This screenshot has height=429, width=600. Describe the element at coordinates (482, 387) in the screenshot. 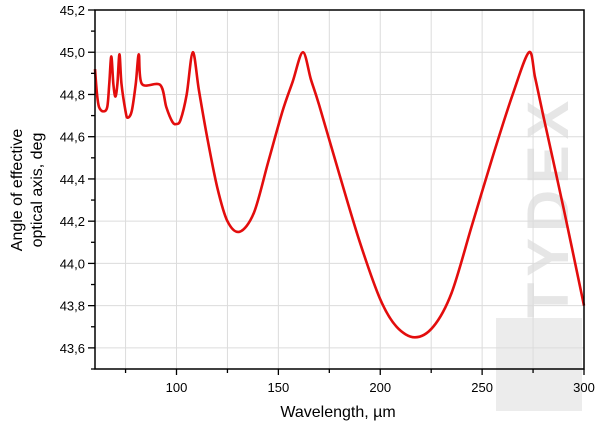

I see `x-tick-label: 250` at that location.